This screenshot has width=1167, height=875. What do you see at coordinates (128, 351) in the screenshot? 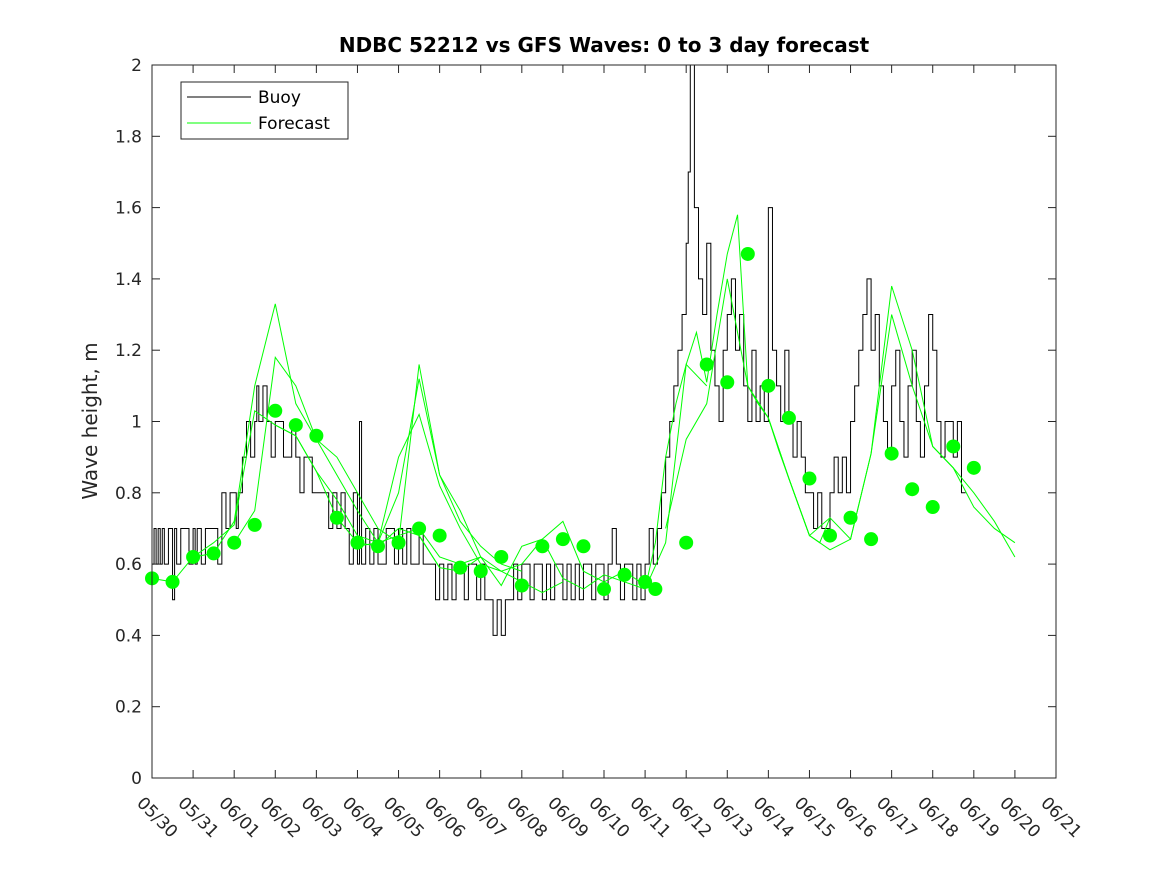
I see `y-tick-label: 1.2` at bounding box center [128, 351].